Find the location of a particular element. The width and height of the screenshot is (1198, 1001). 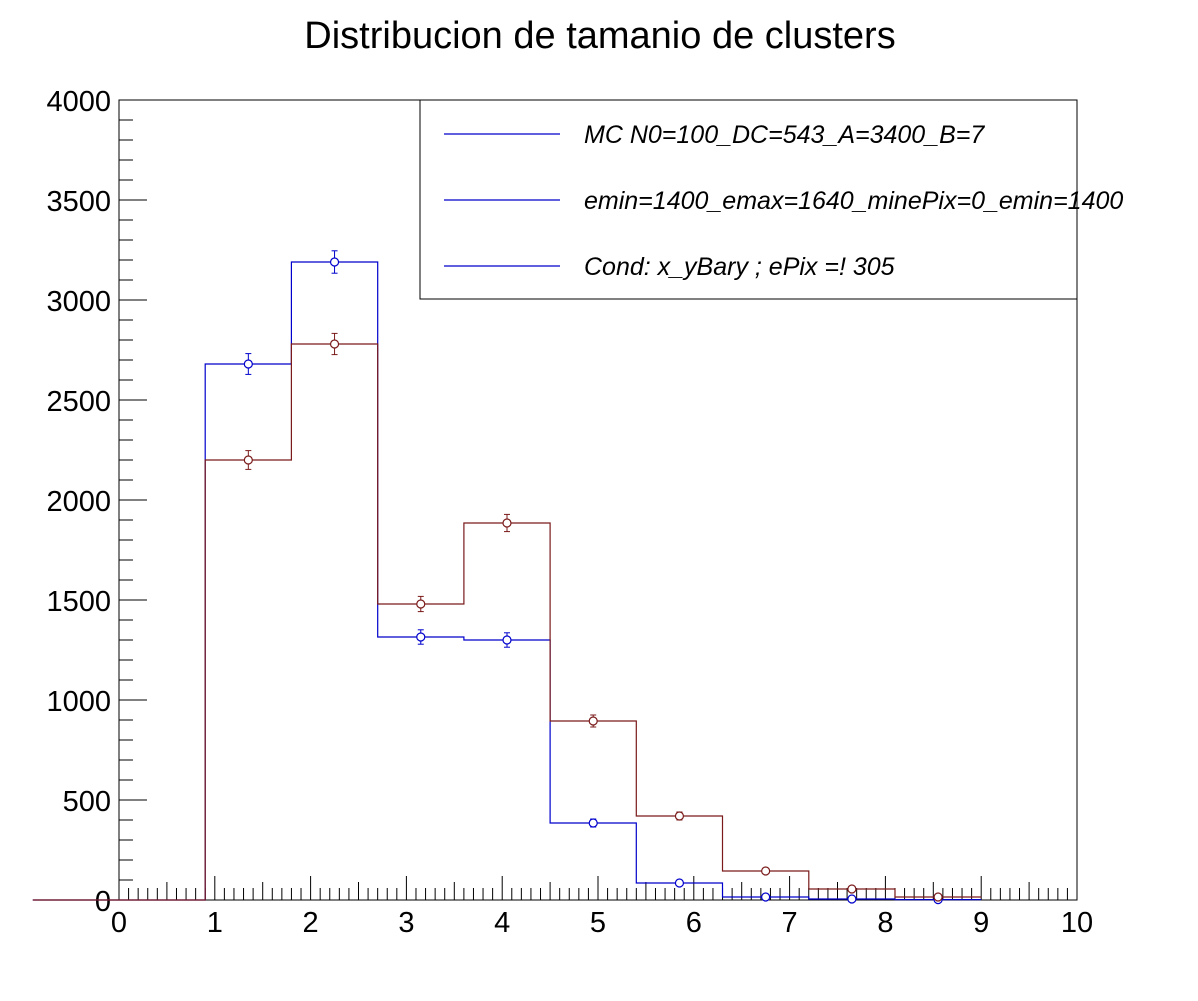

y-tick-label: 0 is located at coordinates (103, 902).